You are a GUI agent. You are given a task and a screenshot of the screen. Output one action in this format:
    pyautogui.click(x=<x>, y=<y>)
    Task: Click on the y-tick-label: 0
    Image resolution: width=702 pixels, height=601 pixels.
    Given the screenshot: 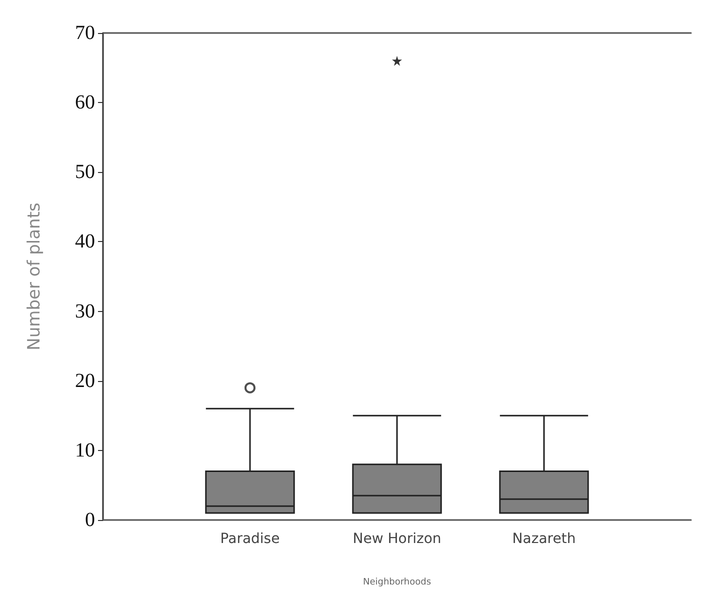 What is the action you would take?
    pyautogui.click(x=90, y=520)
    